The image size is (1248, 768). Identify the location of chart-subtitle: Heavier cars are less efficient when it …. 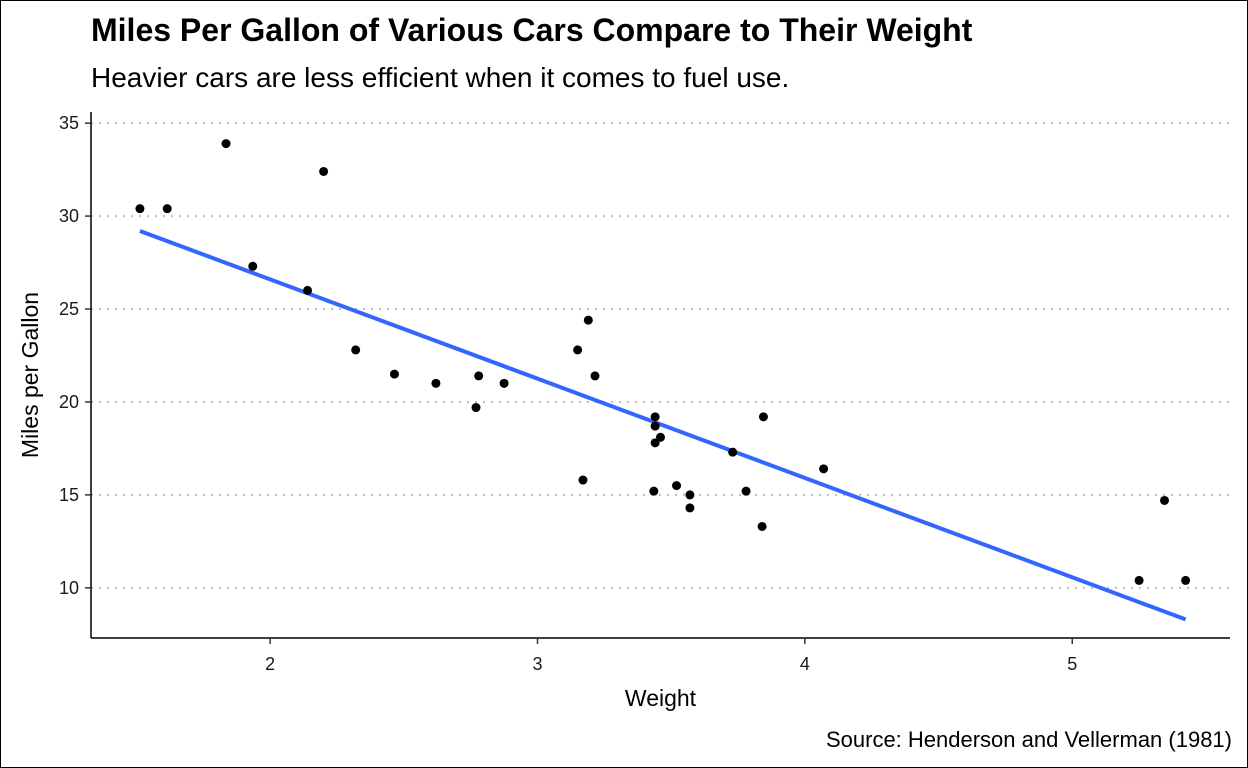
(440, 77).